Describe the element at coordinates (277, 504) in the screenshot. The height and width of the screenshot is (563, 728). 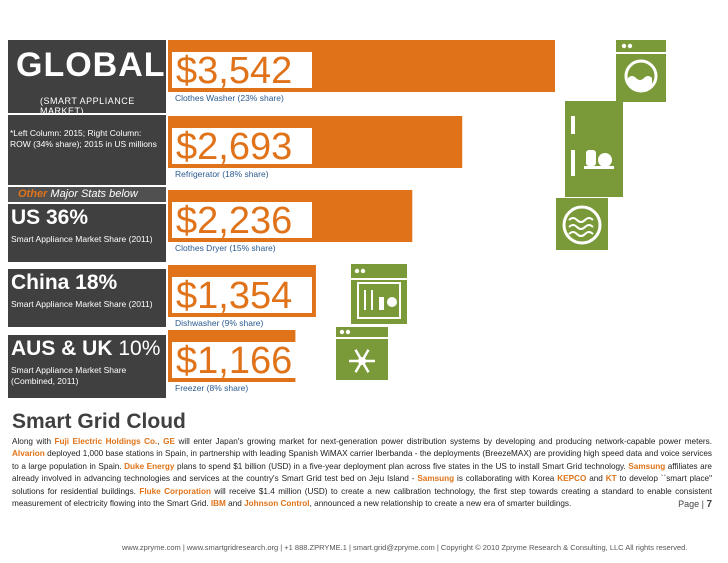
I see `company-name: Johnson Control` at that location.